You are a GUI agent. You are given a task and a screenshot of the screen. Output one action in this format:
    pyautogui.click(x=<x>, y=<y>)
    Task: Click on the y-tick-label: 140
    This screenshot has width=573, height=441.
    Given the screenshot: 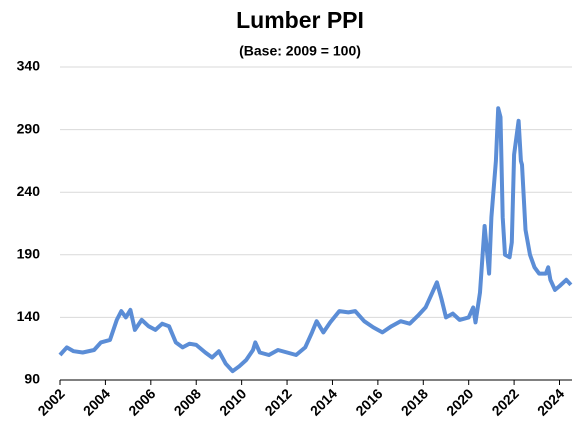 What is the action you would take?
    pyautogui.click(x=29, y=316)
    